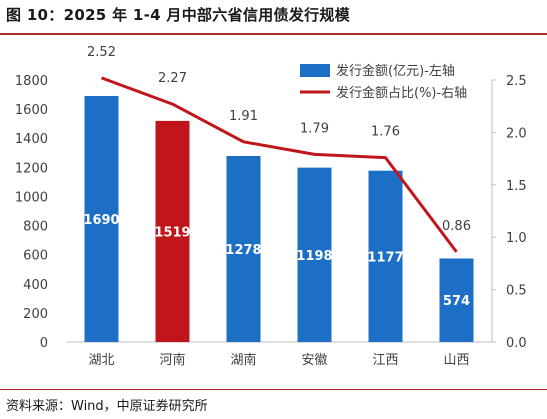 The height and width of the screenshot is (419, 547). I want to click on title-divider, so click(273, 34).